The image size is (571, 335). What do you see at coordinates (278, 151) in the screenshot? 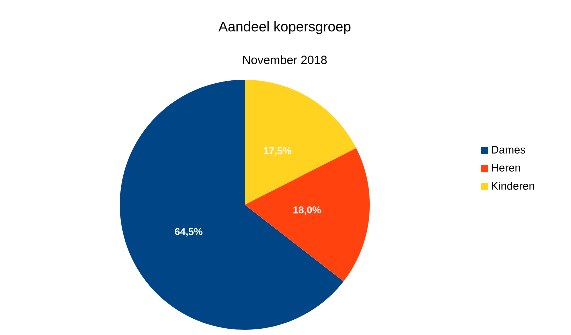
I see `data-label: 17,5%` at bounding box center [278, 151].